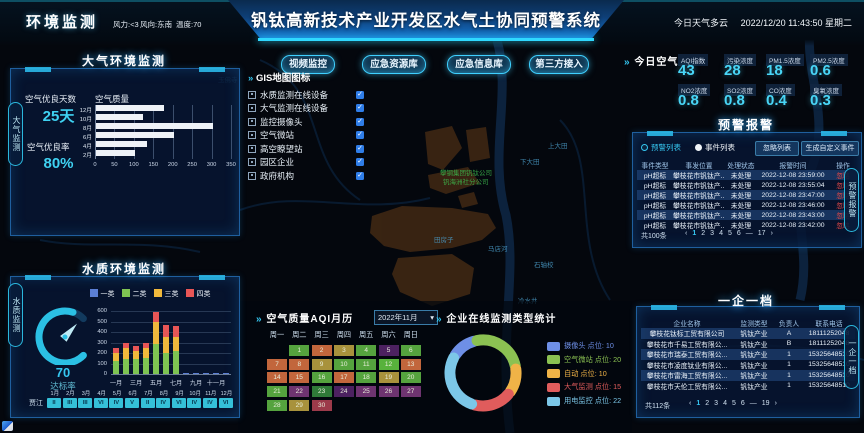  I want to click on menu-button-2: 应急资源库, so click(394, 64).